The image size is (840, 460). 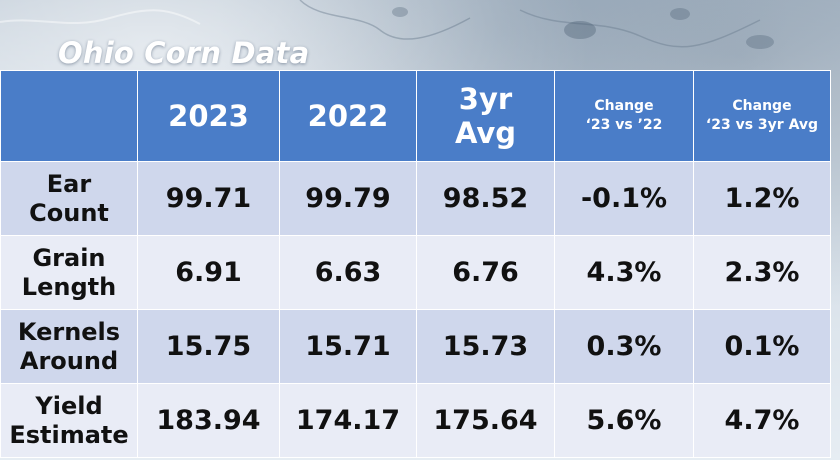 I want to click on row-label-line-2: Around, so click(x=69, y=360).